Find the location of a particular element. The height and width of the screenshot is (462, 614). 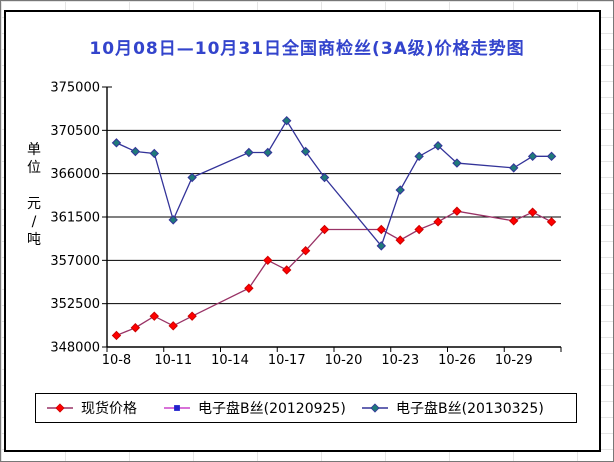

y-tick-label: 361500 is located at coordinates (75, 218).